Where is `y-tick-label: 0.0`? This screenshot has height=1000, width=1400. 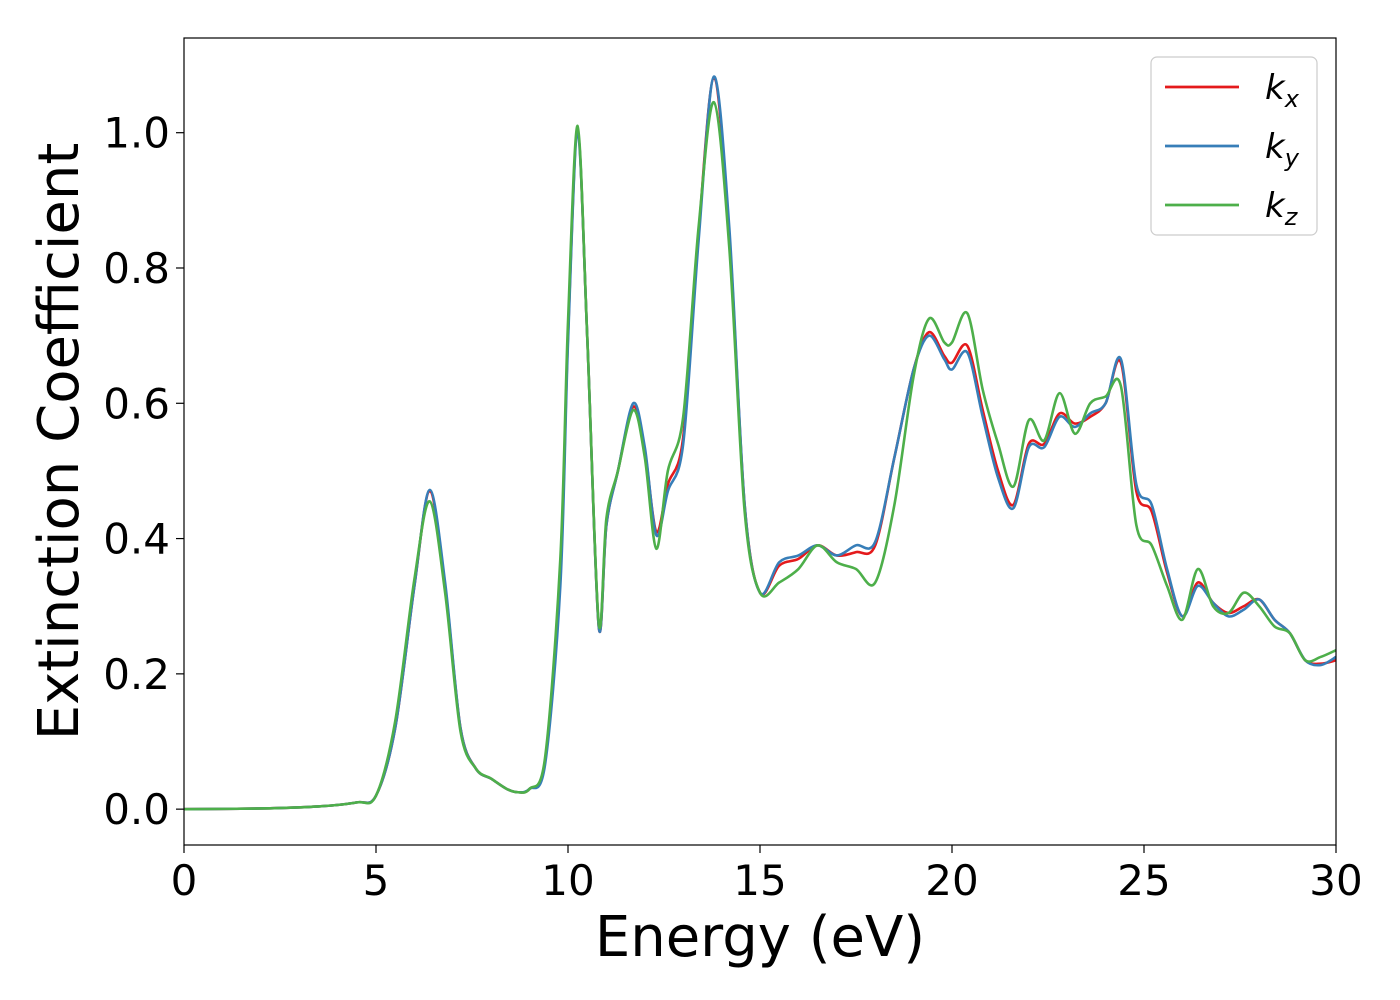
y-tick-label: 0.0 is located at coordinates (136, 809).